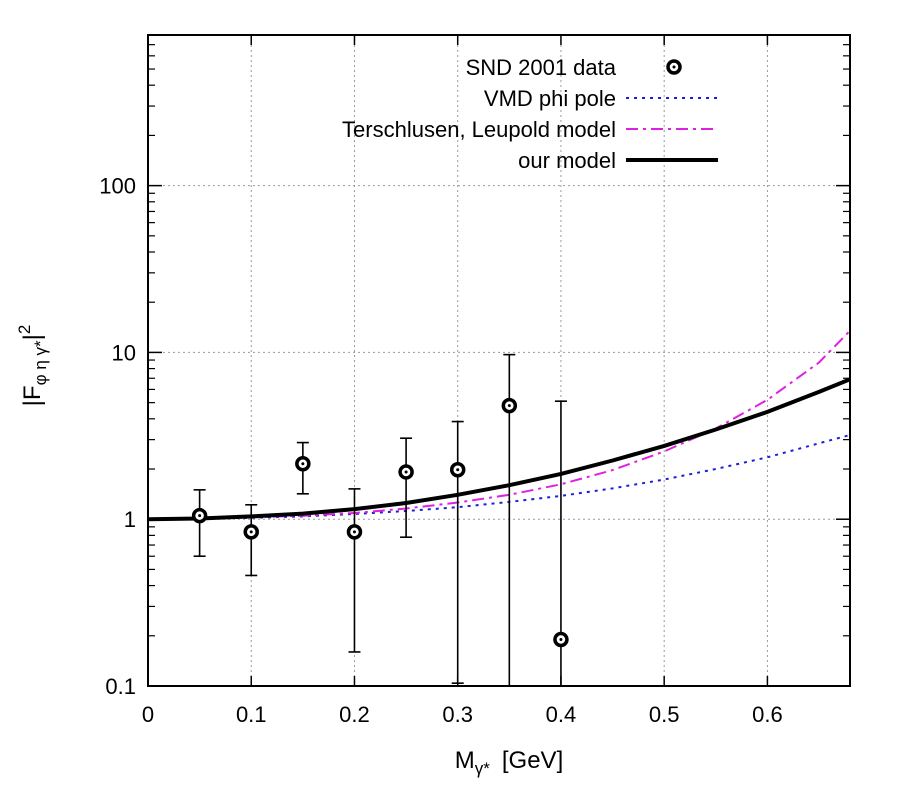 Image resolution: width=899 pixels, height=803 pixels. What do you see at coordinates (550, 98) in the screenshot?
I see `legend-label: VMD phi pole` at bounding box center [550, 98].